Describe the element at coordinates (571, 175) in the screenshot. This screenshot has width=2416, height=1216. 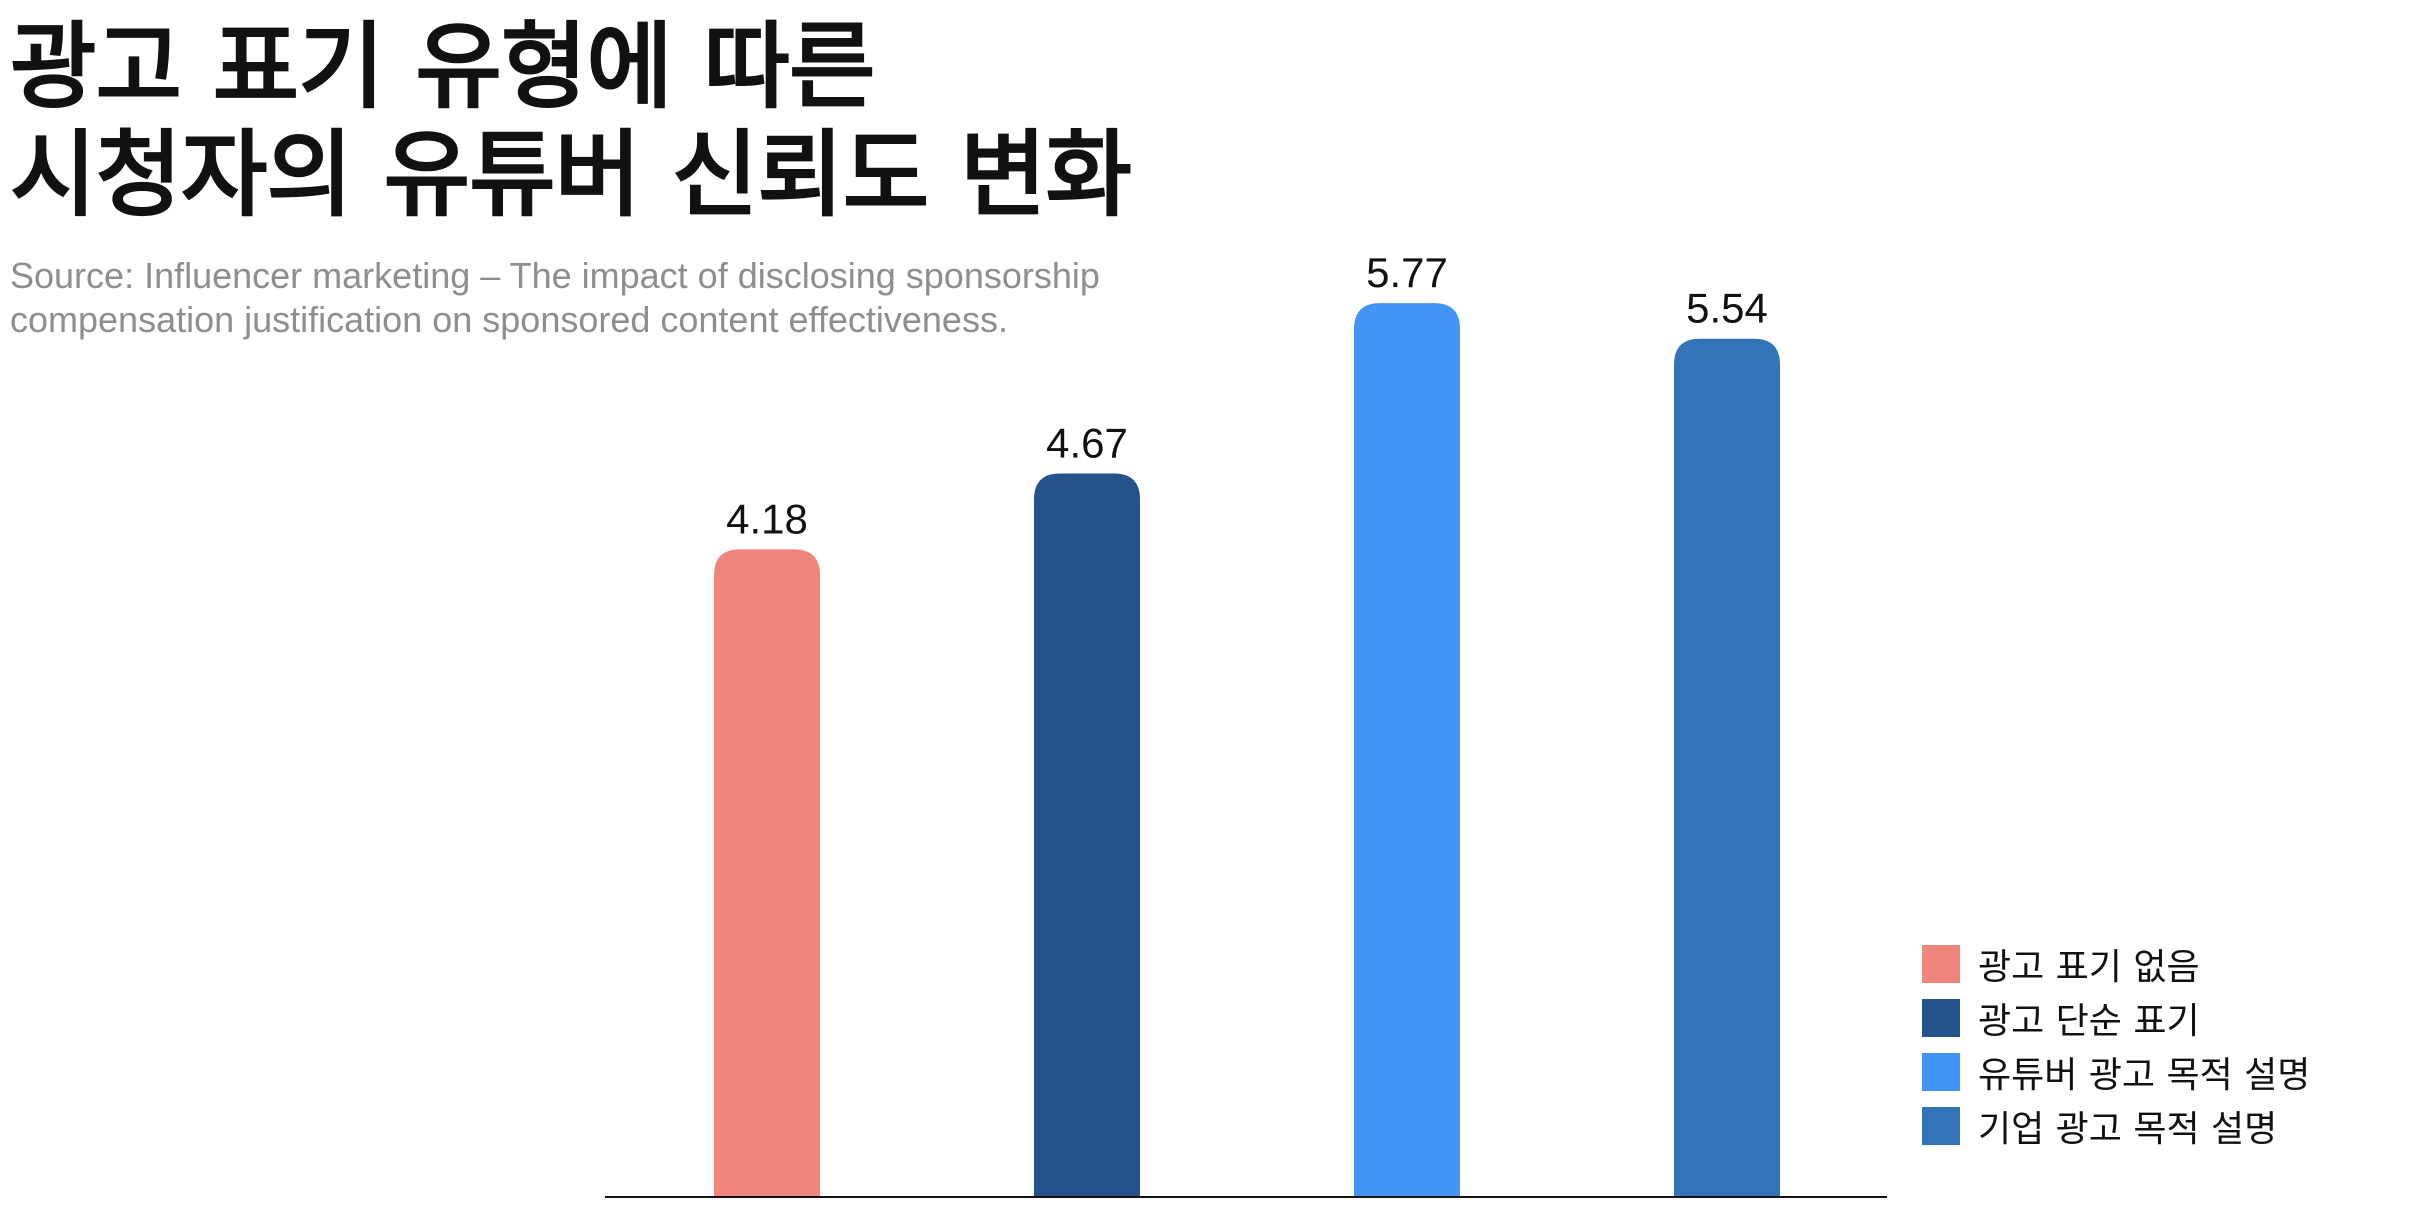
I see `chart-title-line-2: 시청자의 유튜버 신뢰도 변화` at that location.